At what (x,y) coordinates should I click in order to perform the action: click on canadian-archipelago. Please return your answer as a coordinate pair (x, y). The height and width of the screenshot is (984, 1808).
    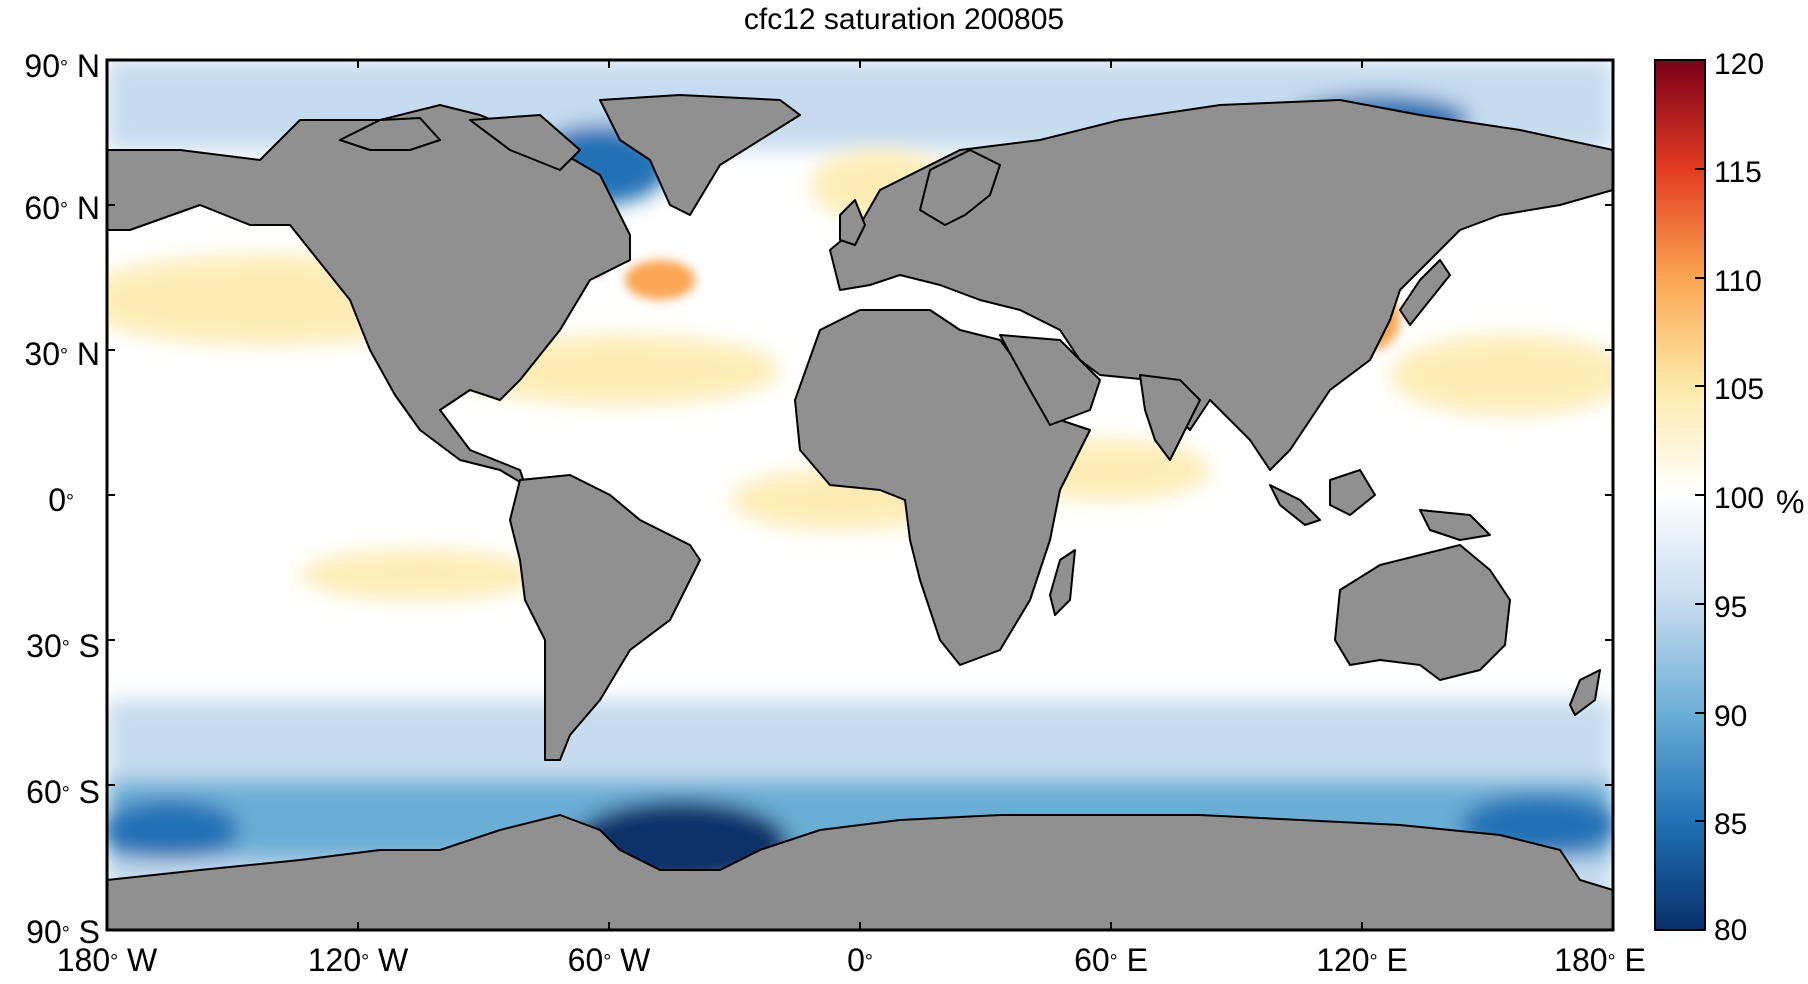
    Looking at the image, I should click on (390, 134).